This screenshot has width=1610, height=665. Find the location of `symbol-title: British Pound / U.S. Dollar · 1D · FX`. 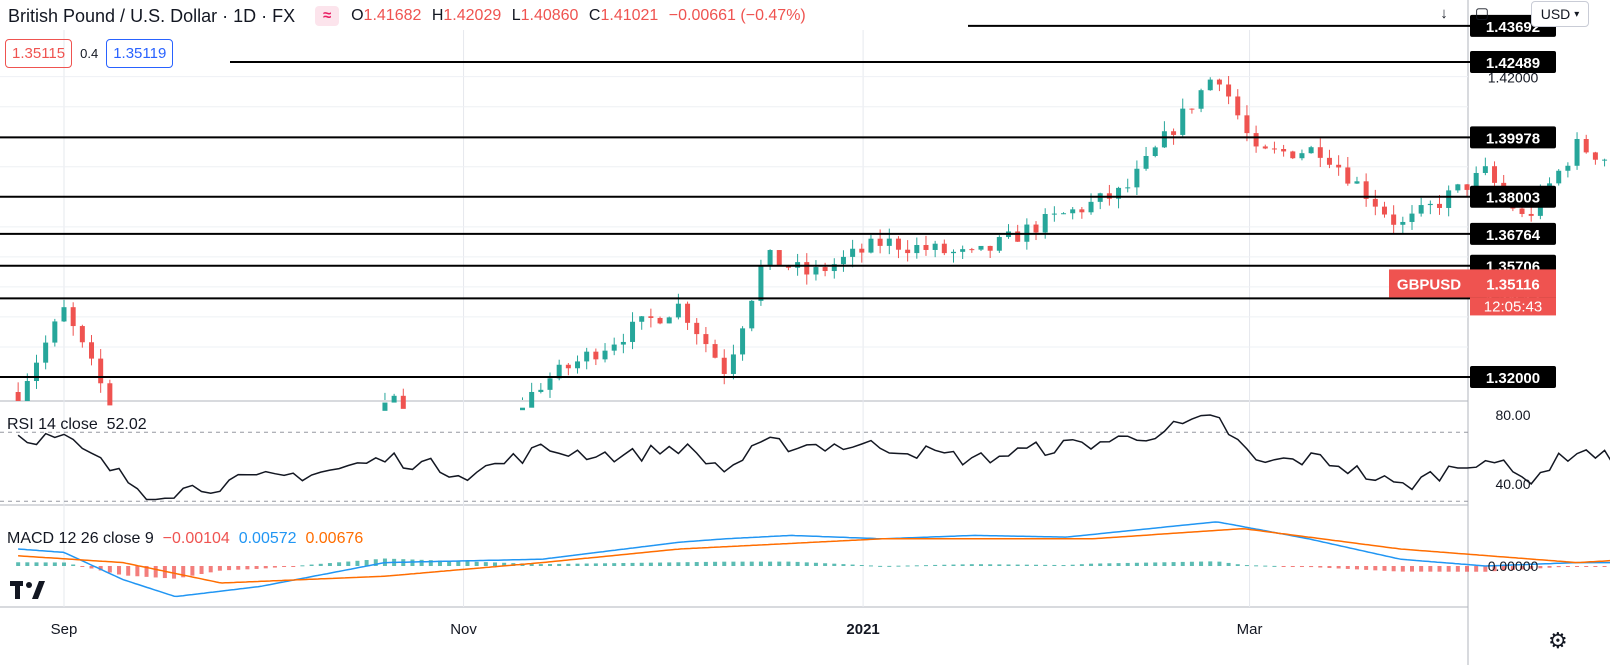

symbol-title: British Pound / U.S. Dollar · 1D · FX is located at coordinates (152, 15).